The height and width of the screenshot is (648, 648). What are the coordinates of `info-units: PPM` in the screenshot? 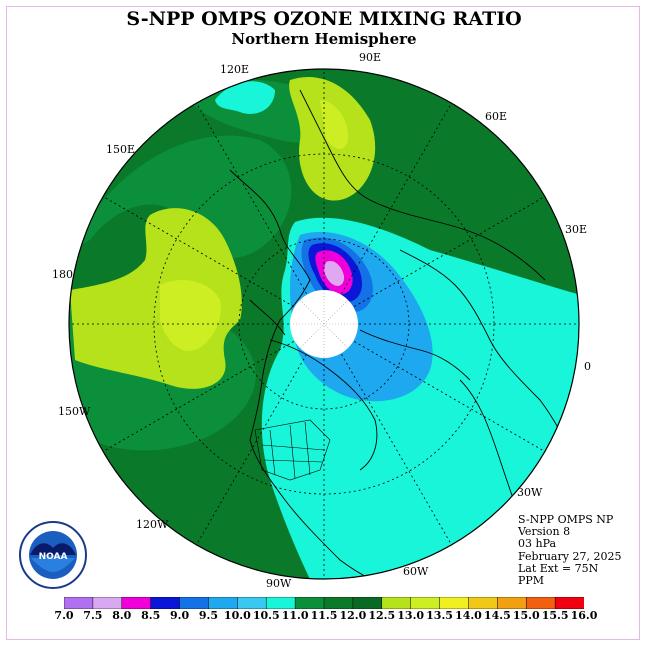 It's located at (531, 581).